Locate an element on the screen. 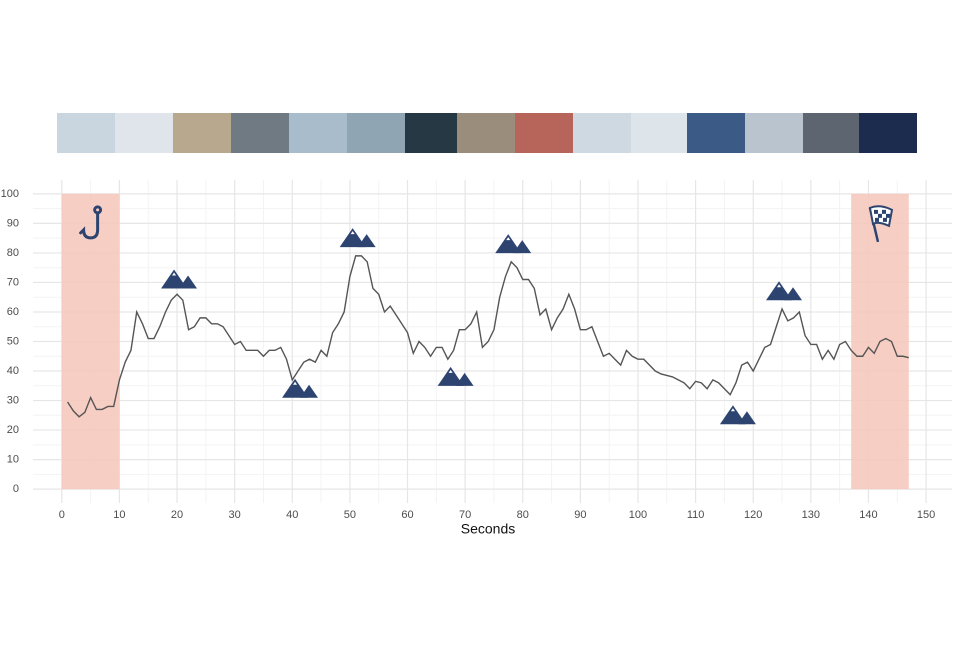 The width and height of the screenshot is (960, 657). x-tick-label: 120 is located at coordinates (753, 515).